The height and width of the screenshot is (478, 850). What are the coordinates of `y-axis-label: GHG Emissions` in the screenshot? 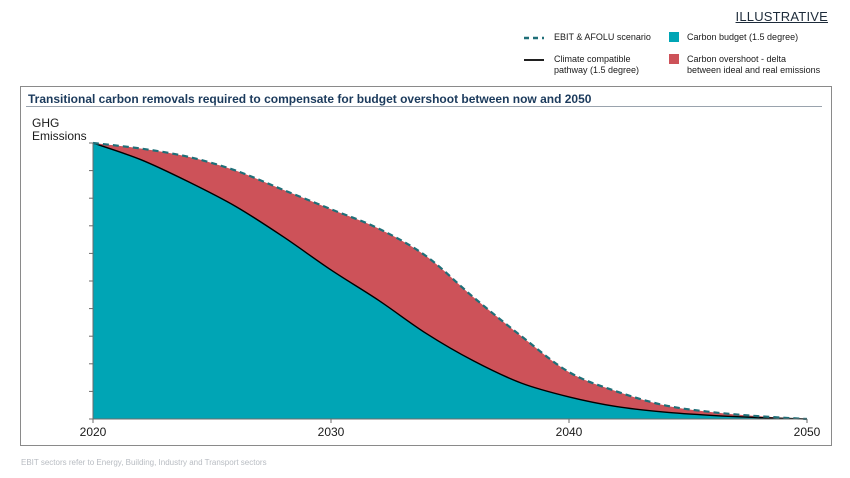 It's located at (59, 130).